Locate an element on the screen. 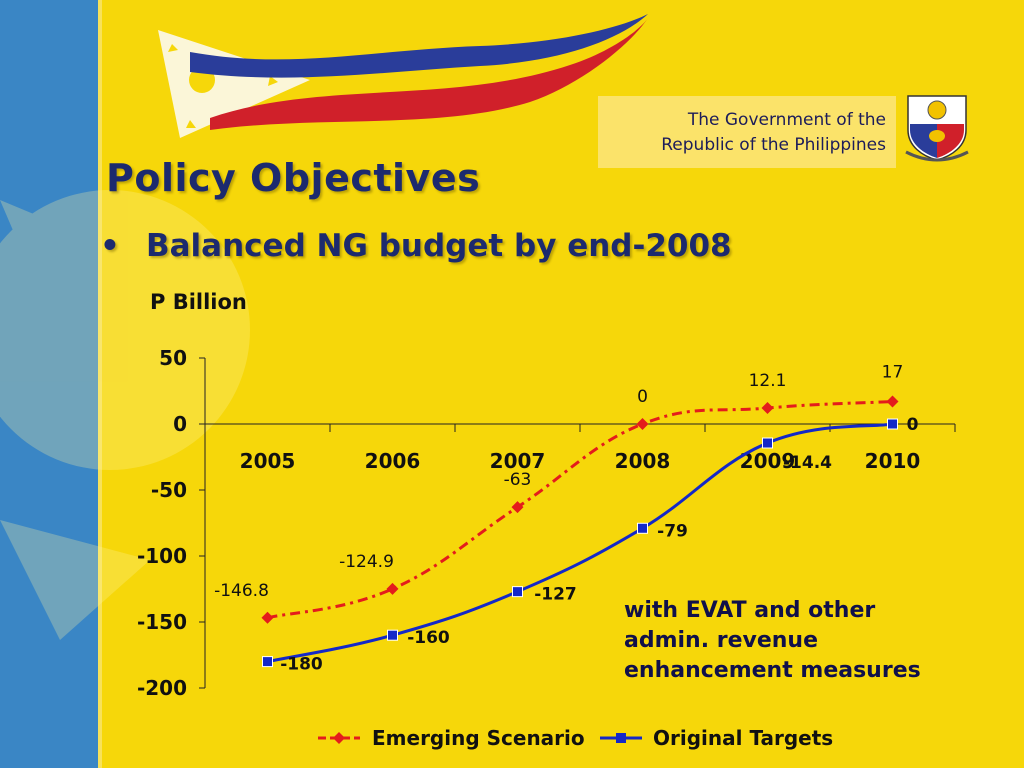  unit-label: P Billion is located at coordinates (198, 302).